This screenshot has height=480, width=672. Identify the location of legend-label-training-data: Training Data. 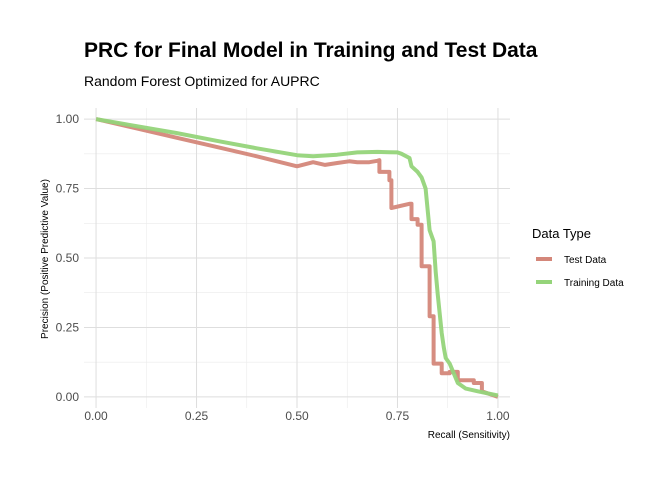
(594, 283).